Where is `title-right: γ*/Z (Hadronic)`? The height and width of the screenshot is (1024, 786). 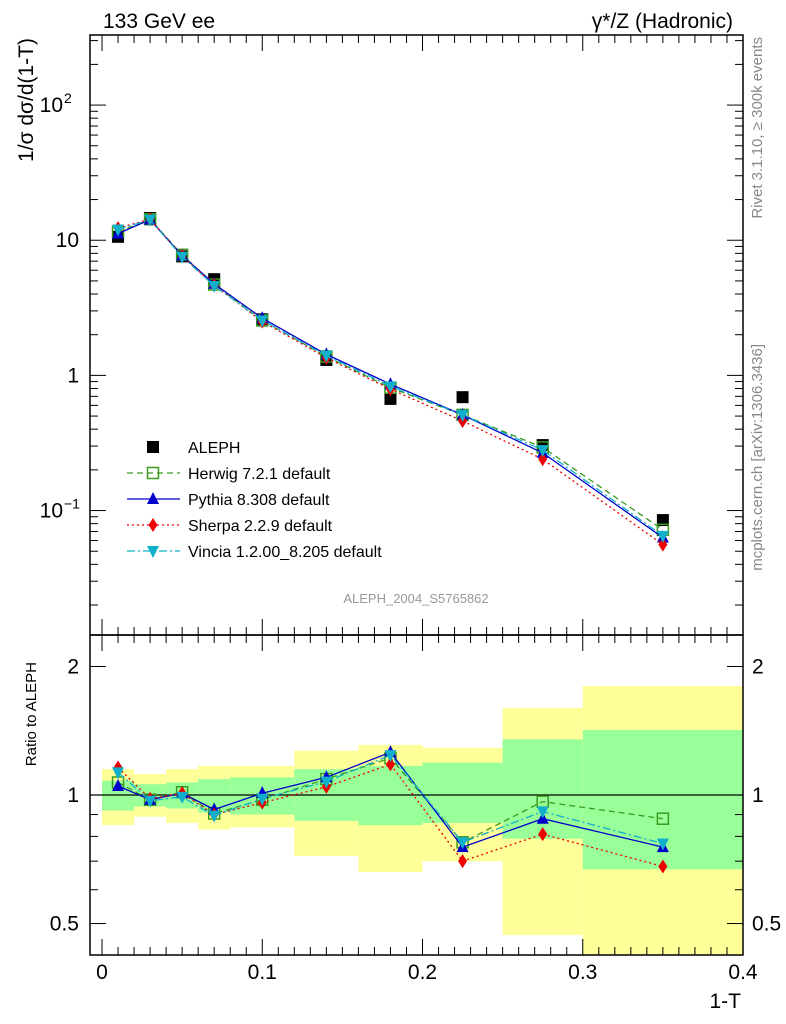
title-right: γ*/Z (Hadronic) is located at coordinates (662, 21).